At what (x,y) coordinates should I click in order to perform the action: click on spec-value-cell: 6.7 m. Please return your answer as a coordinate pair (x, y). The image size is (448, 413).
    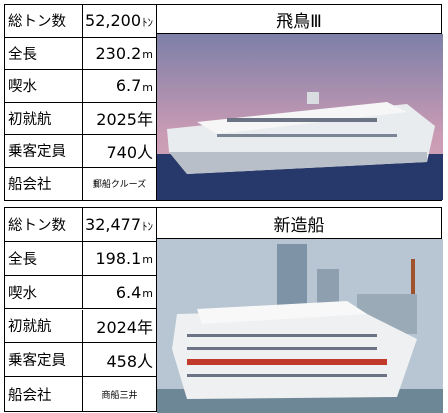
    Looking at the image, I should click on (119, 86).